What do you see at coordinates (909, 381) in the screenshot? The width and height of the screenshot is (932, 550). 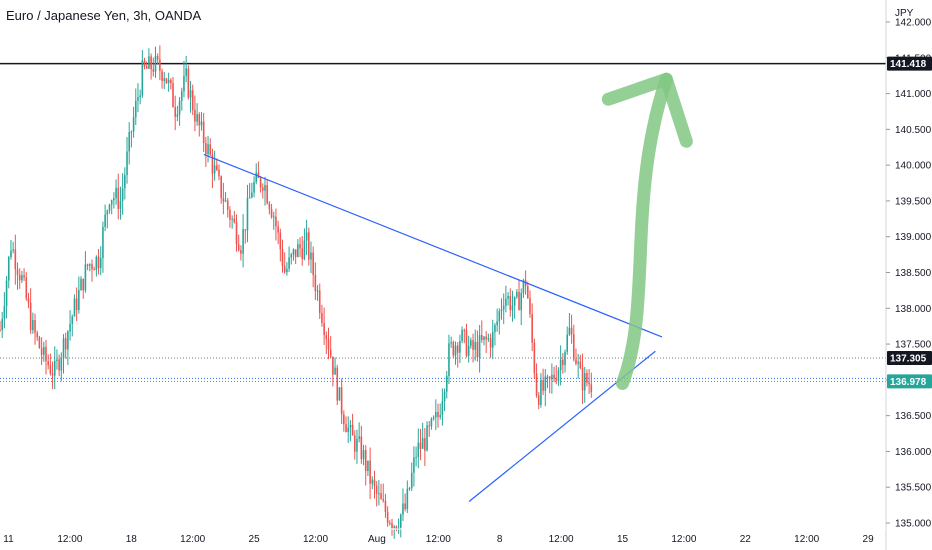 I see `price-tag-bg` at bounding box center [909, 381].